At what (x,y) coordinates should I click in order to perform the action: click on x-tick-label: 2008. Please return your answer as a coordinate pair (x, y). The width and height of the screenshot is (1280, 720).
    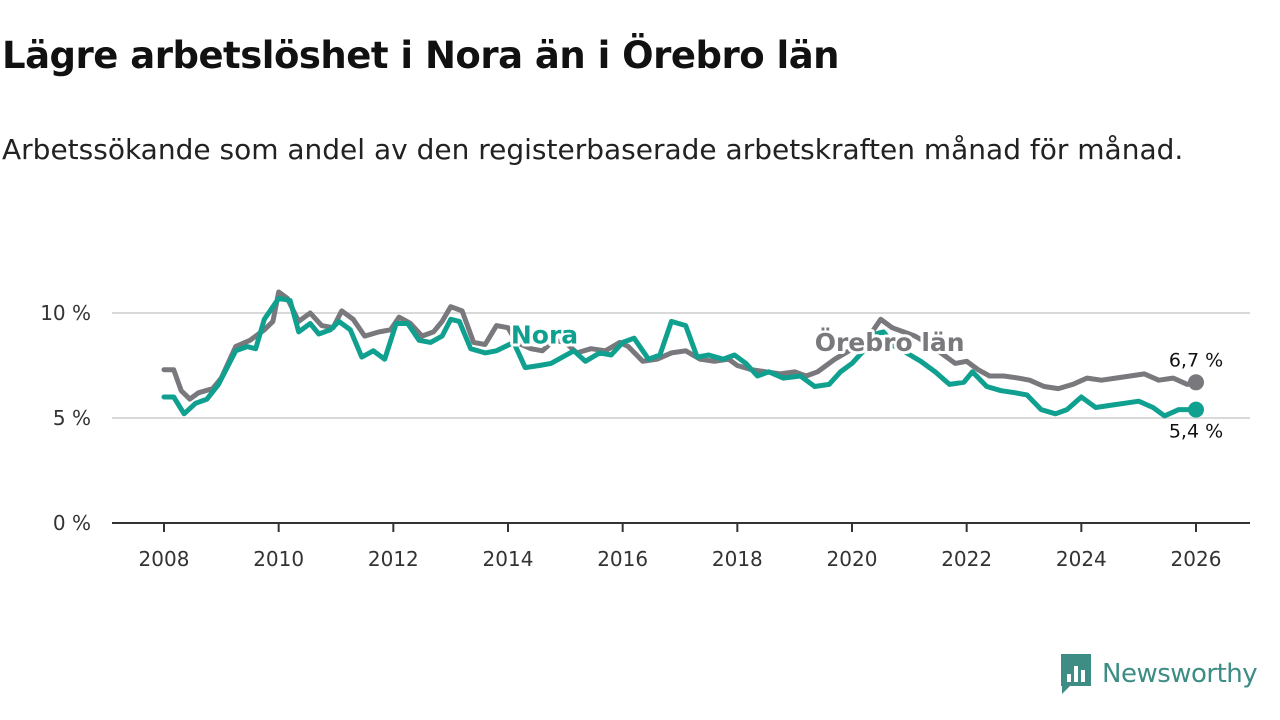
    Looking at the image, I should click on (164, 559).